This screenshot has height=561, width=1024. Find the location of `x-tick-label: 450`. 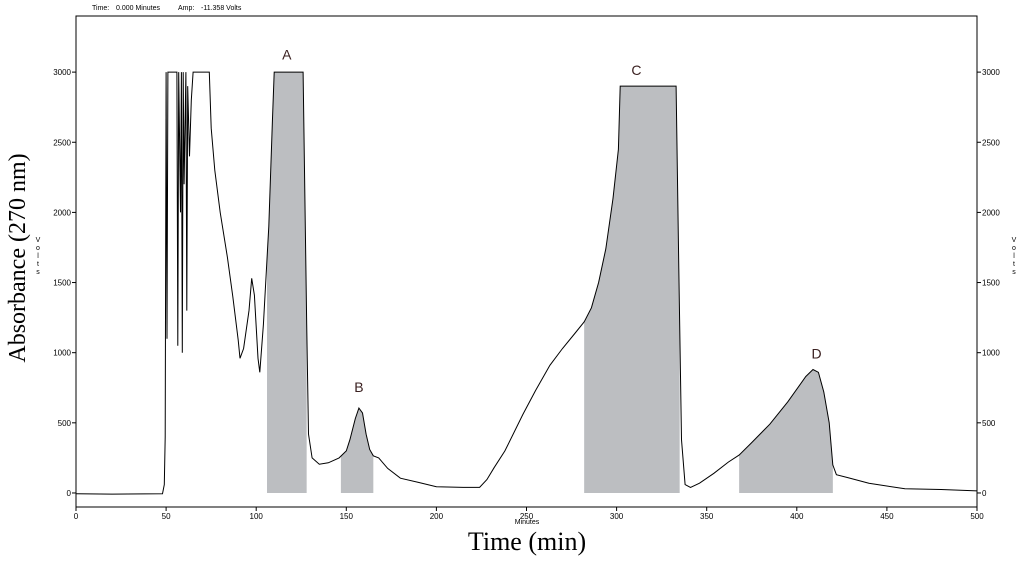

x-tick-label: 450 is located at coordinates (887, 516).